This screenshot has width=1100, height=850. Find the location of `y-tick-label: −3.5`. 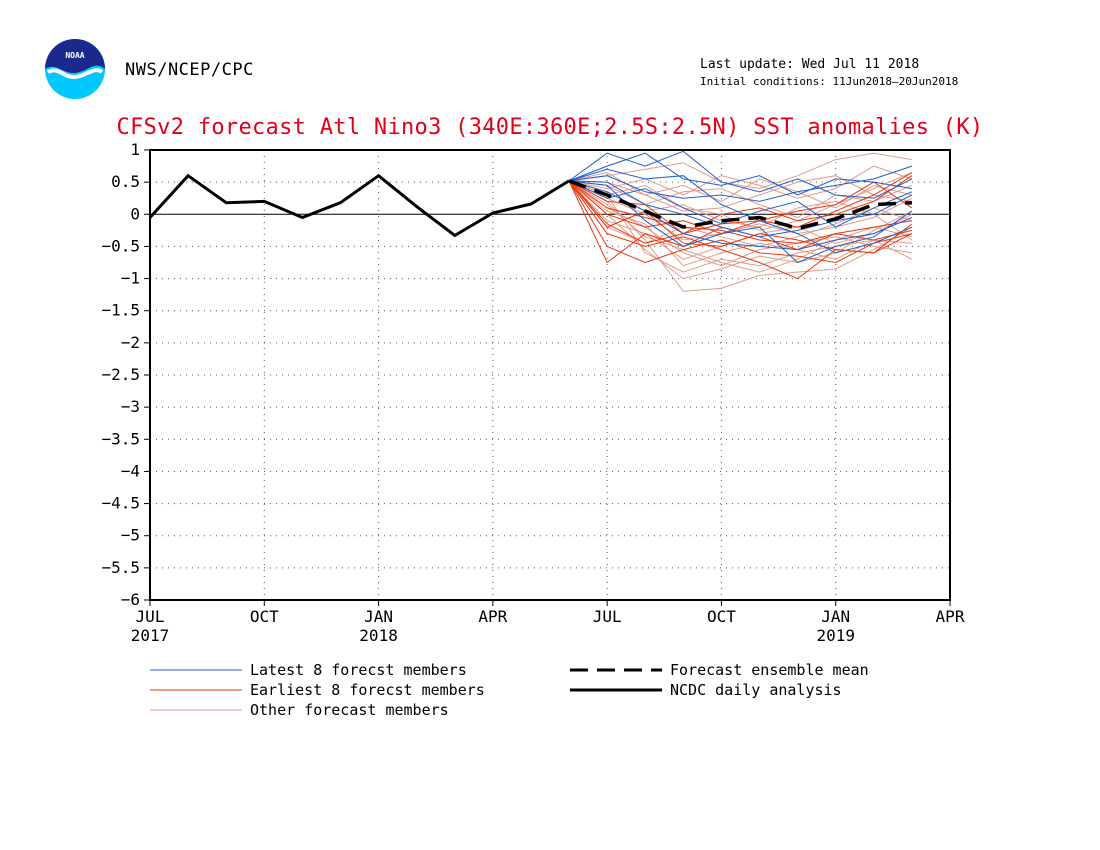

y-tick-label: −3.5 is located at coordinates (120, 438).